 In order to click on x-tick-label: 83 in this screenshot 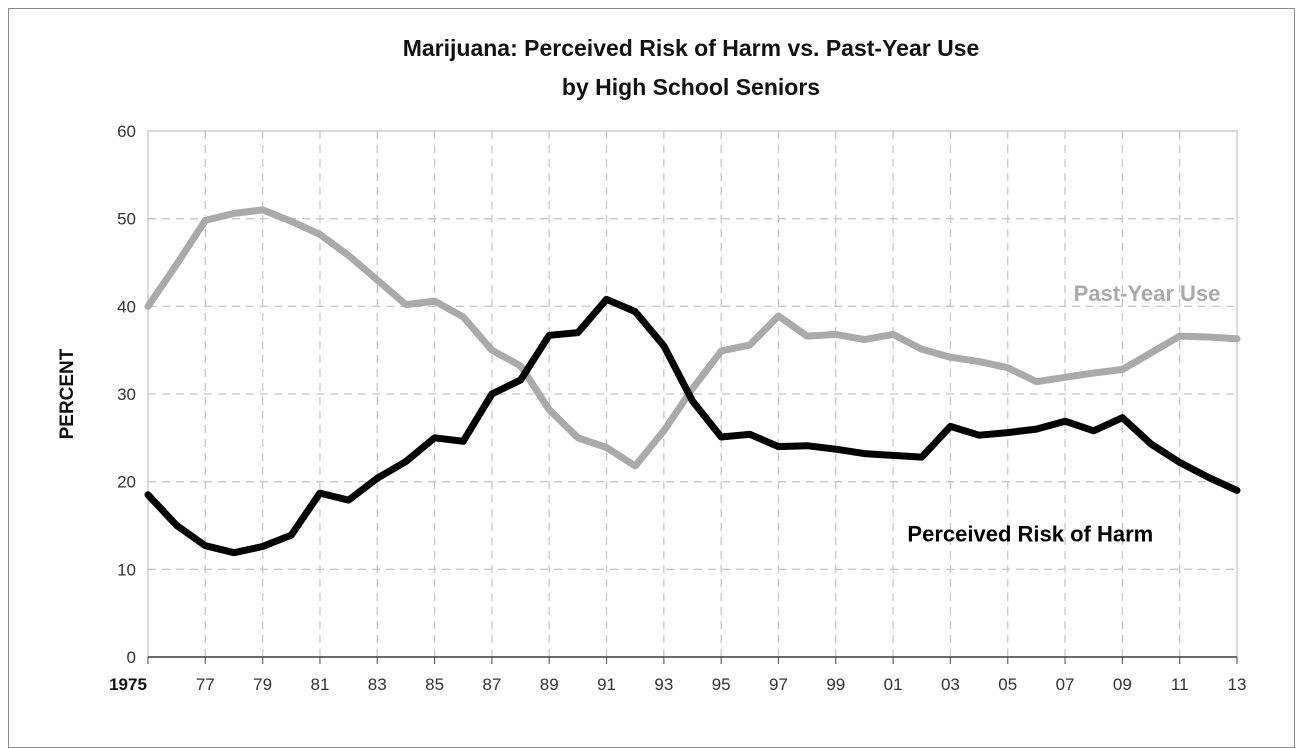, I will do `click(377, 684)`.